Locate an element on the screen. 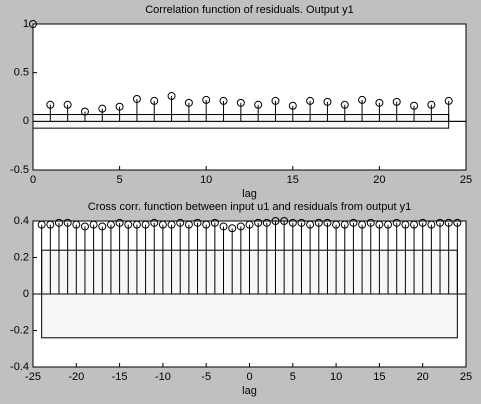 This screenshot has width=481, height=404. x-tick-label: -15 is located at coordinates (120, 377).